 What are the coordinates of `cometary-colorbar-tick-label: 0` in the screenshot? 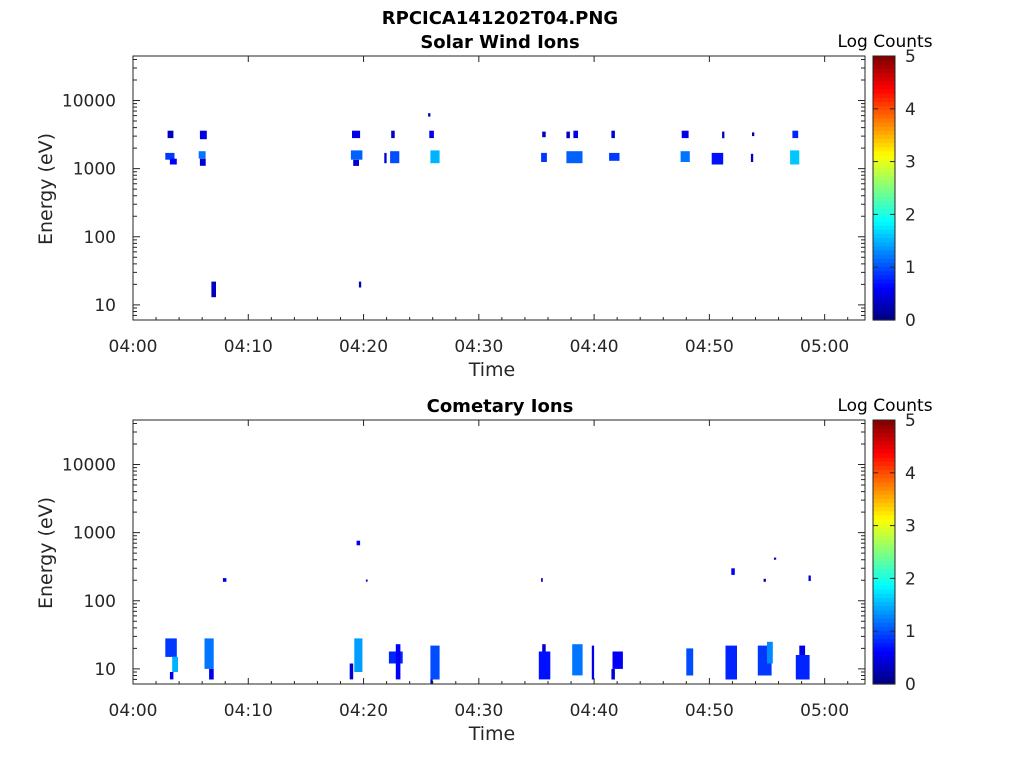 It's located at (910, 685).